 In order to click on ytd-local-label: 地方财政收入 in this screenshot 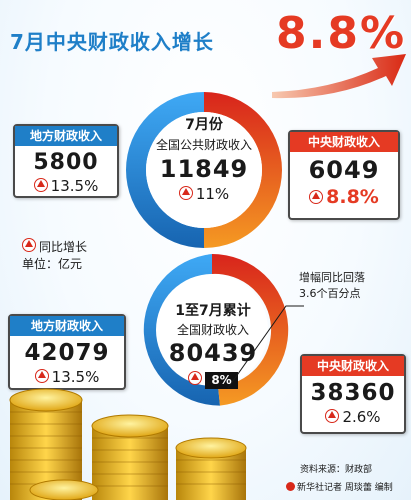, I will do `click(67, 326)`.